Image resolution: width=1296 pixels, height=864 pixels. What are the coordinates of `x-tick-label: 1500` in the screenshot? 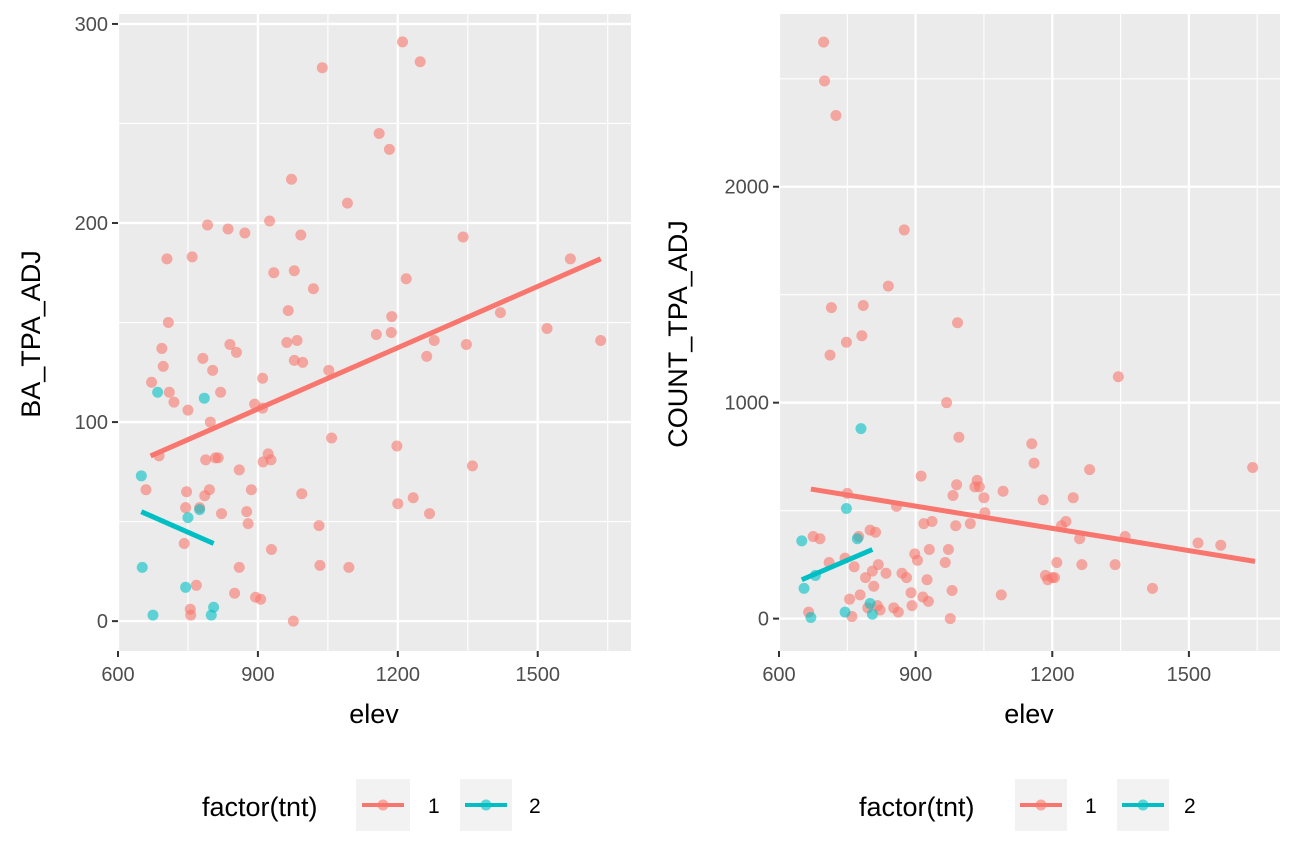 It's located at (1189, 675).